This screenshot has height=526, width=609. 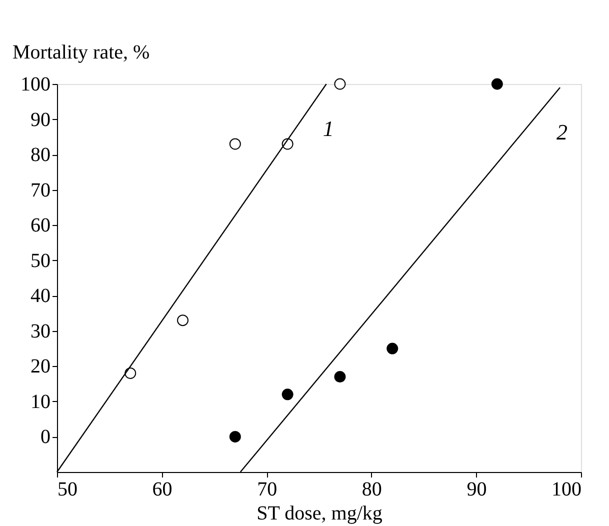 What do you see at coordinates (372, 489) in the screenshot?
I see `x-tick-label: 80` at bounding box center [372, 489].